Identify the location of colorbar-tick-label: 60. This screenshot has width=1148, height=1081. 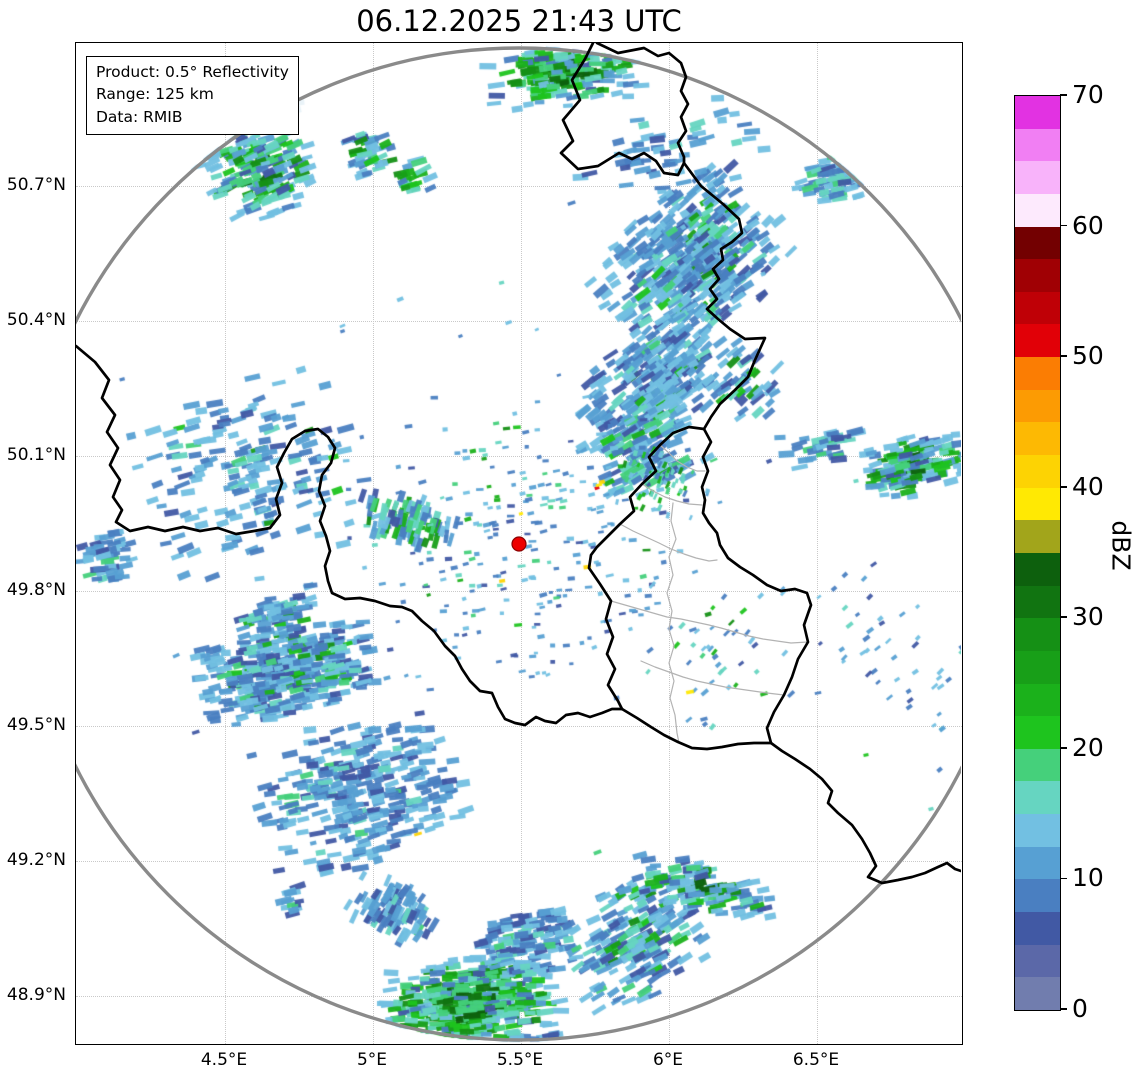
(1088, 225).